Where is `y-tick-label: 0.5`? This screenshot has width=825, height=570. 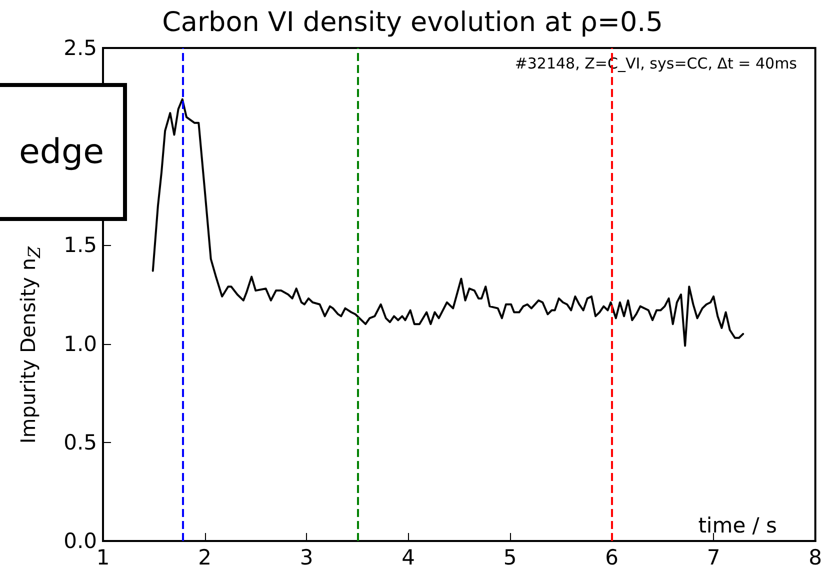 y-tick-label: 0.5 is located at coordinates (80, 442).